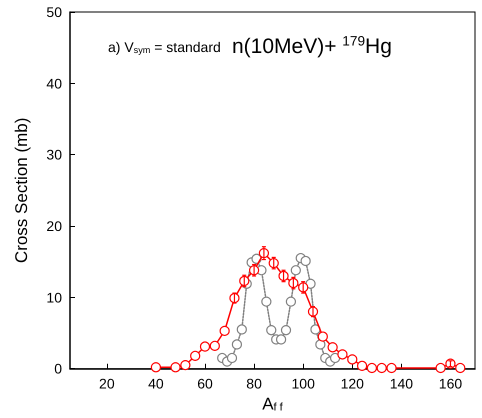 The height and width of the screenshot is (418, 482). Describe the element at coordinates (273, 404) in the screenshot. I see `x-axis-title: Af f` at that location.